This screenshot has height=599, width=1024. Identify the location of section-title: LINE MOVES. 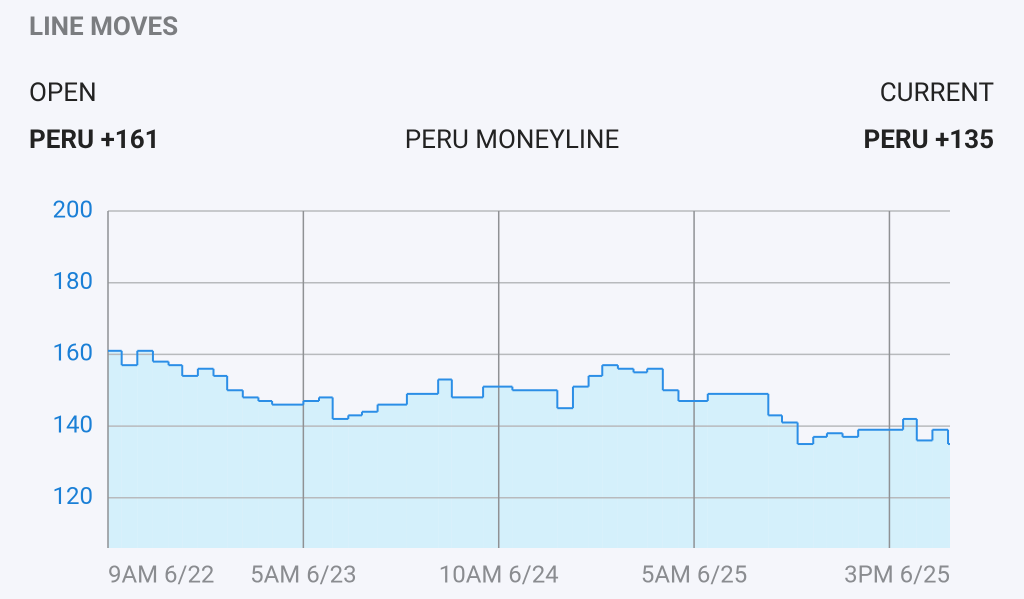
(103, 27).